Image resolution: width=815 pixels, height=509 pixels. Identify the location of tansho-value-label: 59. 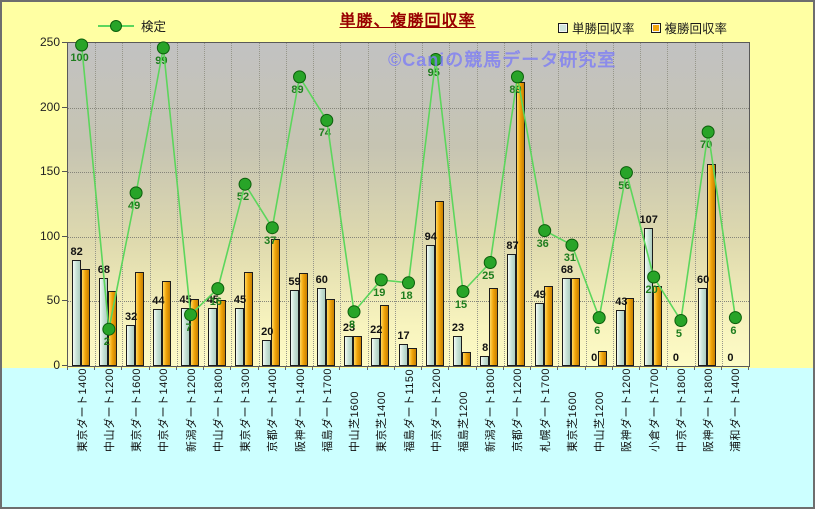
(294, 281).